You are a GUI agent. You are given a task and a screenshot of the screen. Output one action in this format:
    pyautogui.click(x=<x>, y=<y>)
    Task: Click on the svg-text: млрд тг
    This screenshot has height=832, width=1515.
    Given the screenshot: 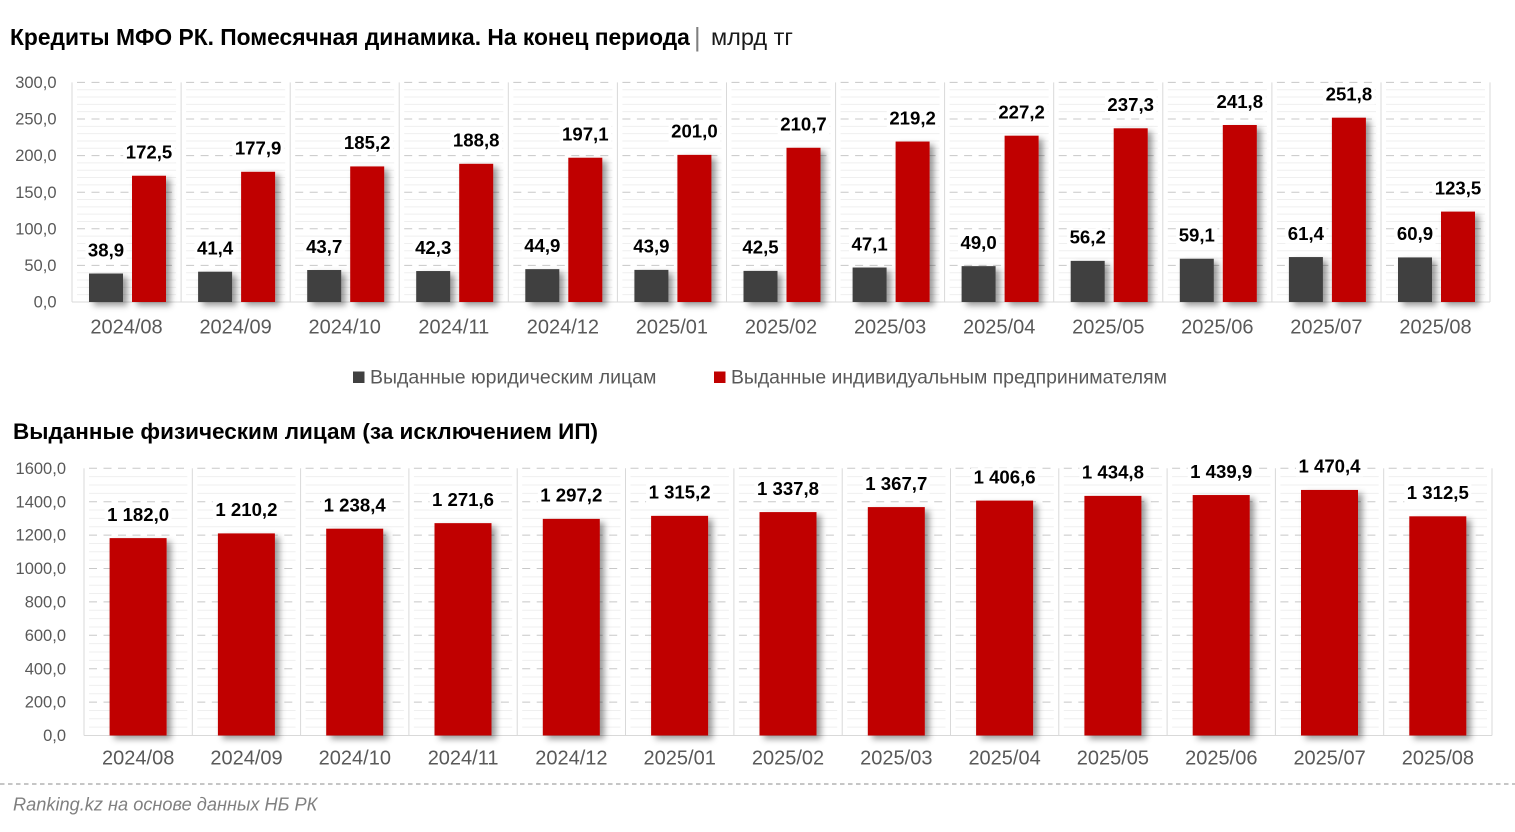 What is the action you would take?
    pyautogui.click(x=752, y=37)
    